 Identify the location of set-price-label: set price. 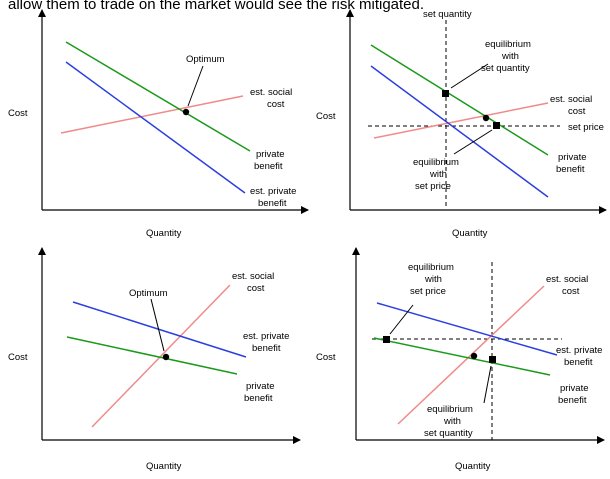
(586, 127).